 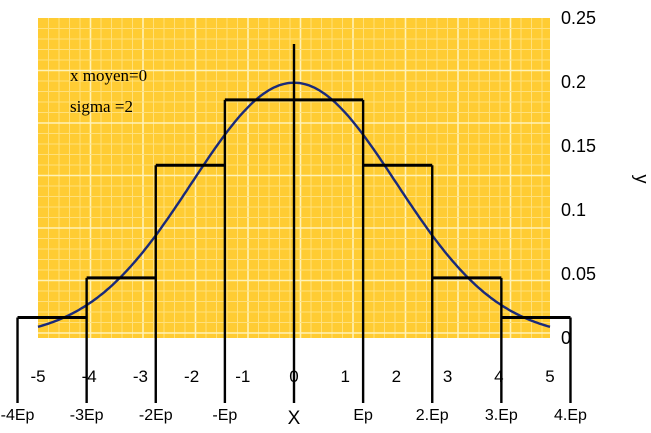 I want to click on y-tick-label: 0.25, so click(x=578, y=18).